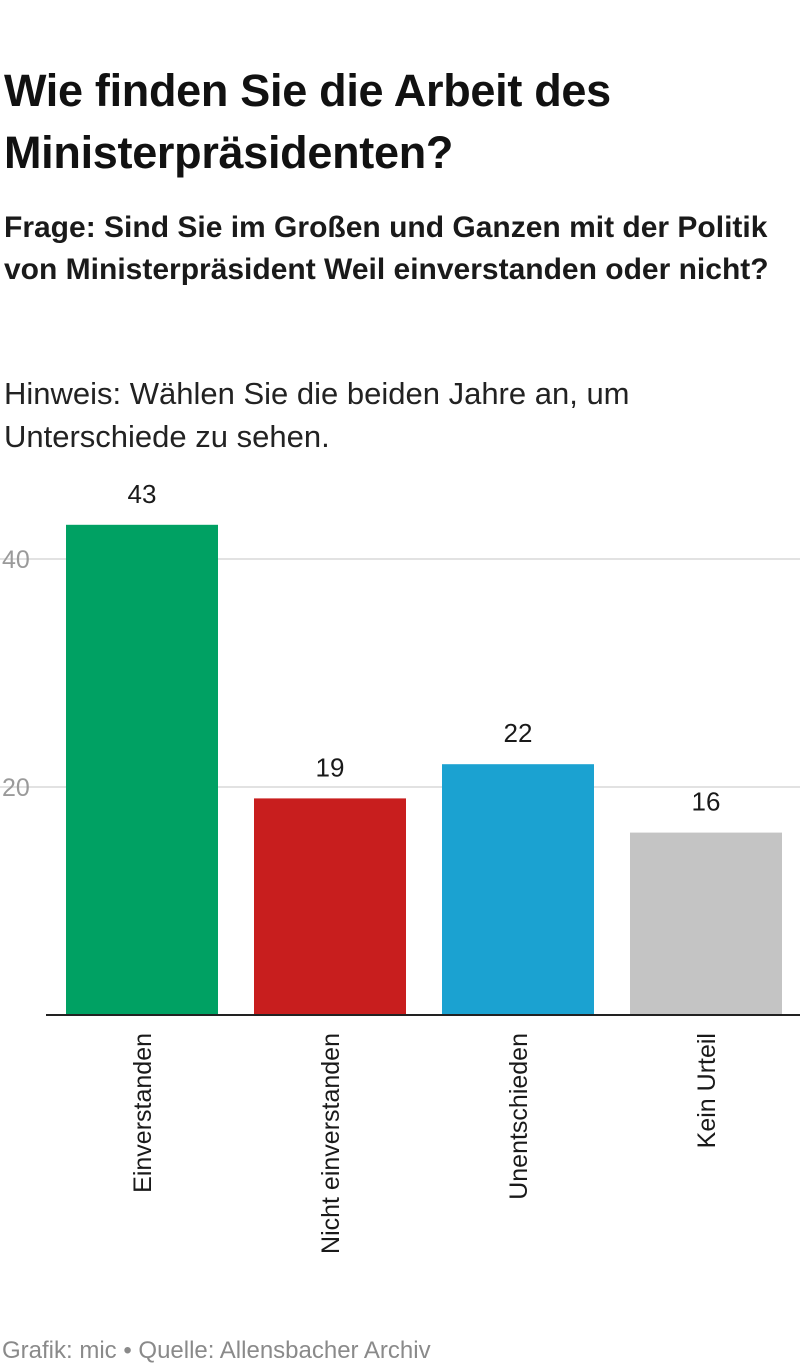  I want to click on y-tick-label: 20, so click(16, 788).